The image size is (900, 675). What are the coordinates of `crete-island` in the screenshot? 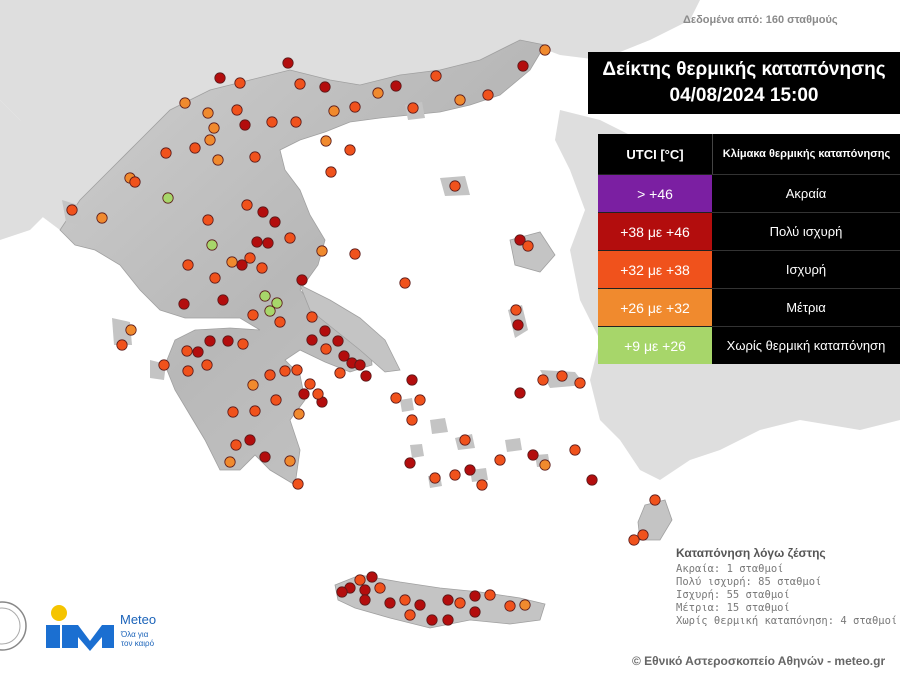 It's located at (440, 601).